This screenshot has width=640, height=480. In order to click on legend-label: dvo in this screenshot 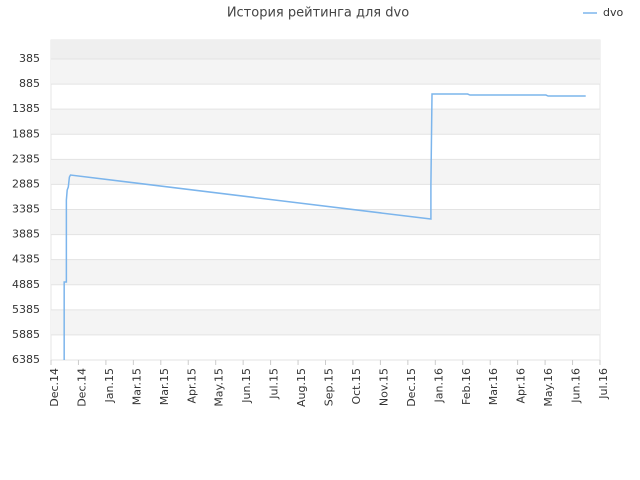, I will do `click(613, 12)`.